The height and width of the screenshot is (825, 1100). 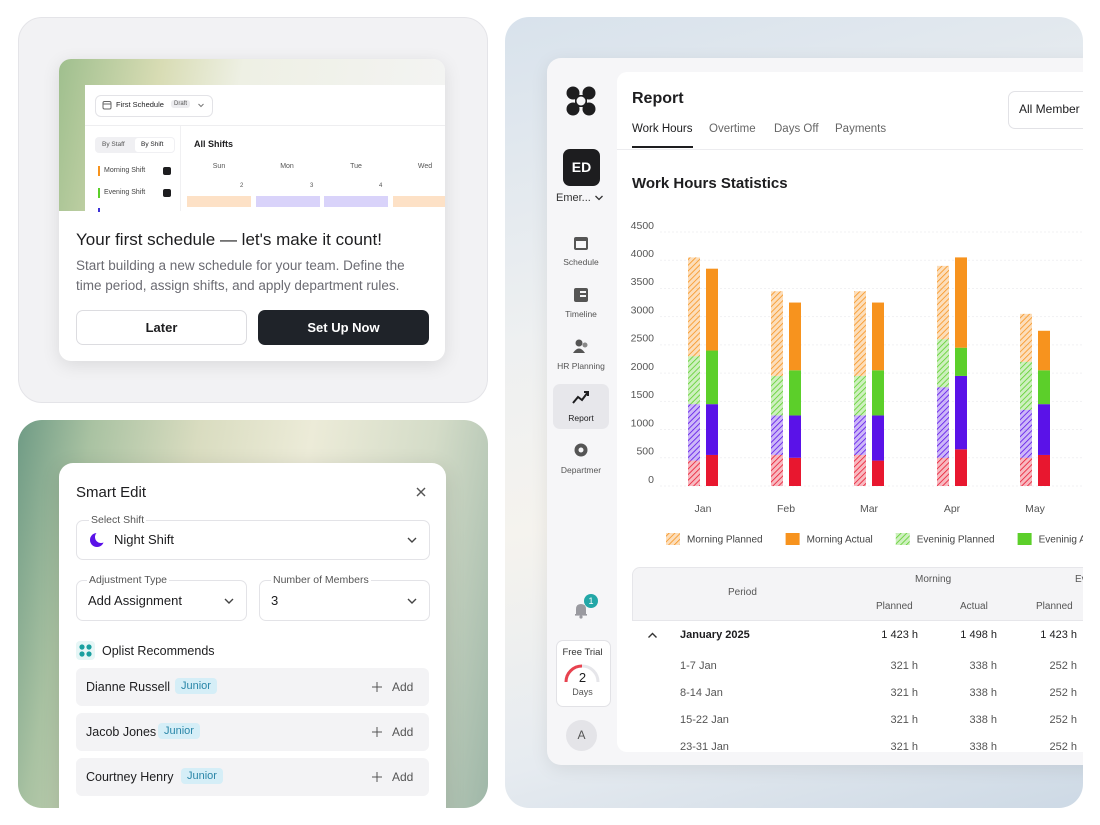 What do you see at coordinates (715, 635) in the screenshot?
I see `period-cell: January 2025` at bounding box center [715, 635].